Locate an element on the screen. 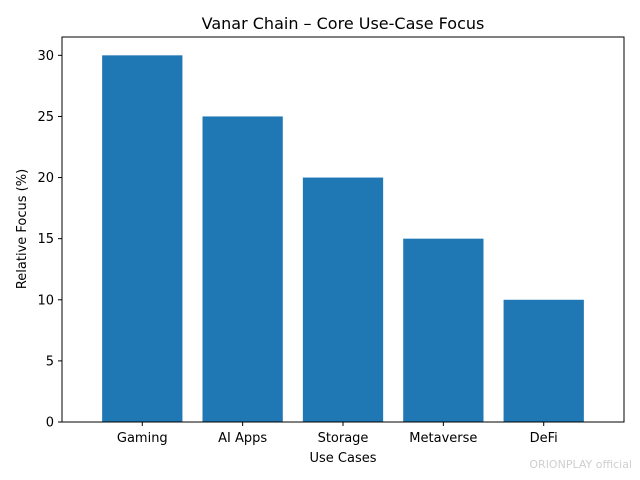 This screenshot has width=640, height=480. y-tick-label: 10 is located at coordinates (45, 300).